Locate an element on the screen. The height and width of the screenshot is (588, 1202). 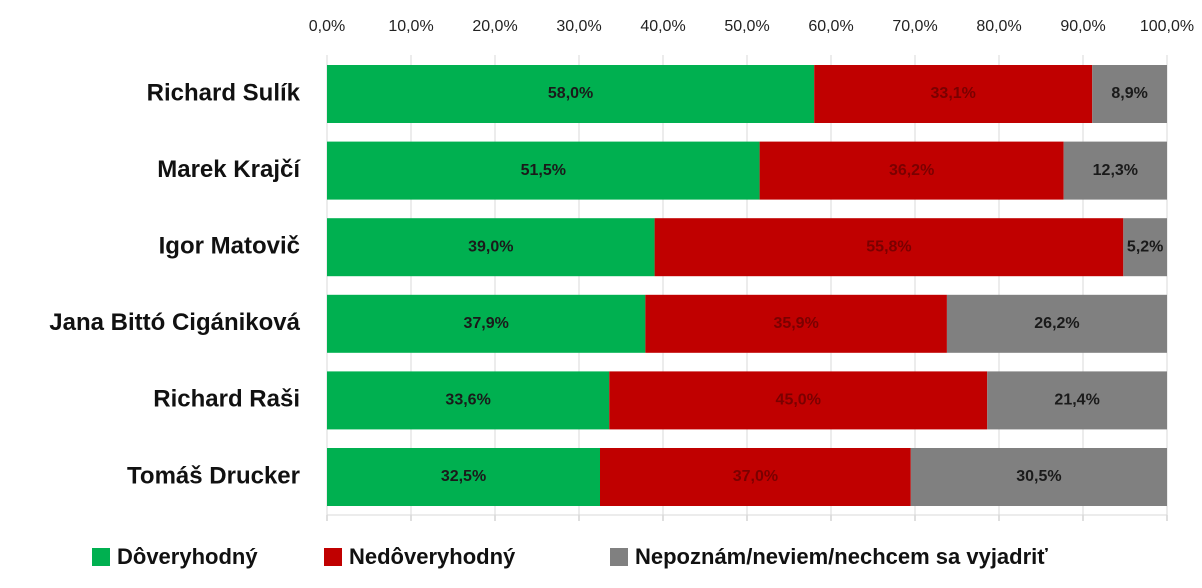
x-tick-label: 90,0% is located at coordinates (1082, 26).